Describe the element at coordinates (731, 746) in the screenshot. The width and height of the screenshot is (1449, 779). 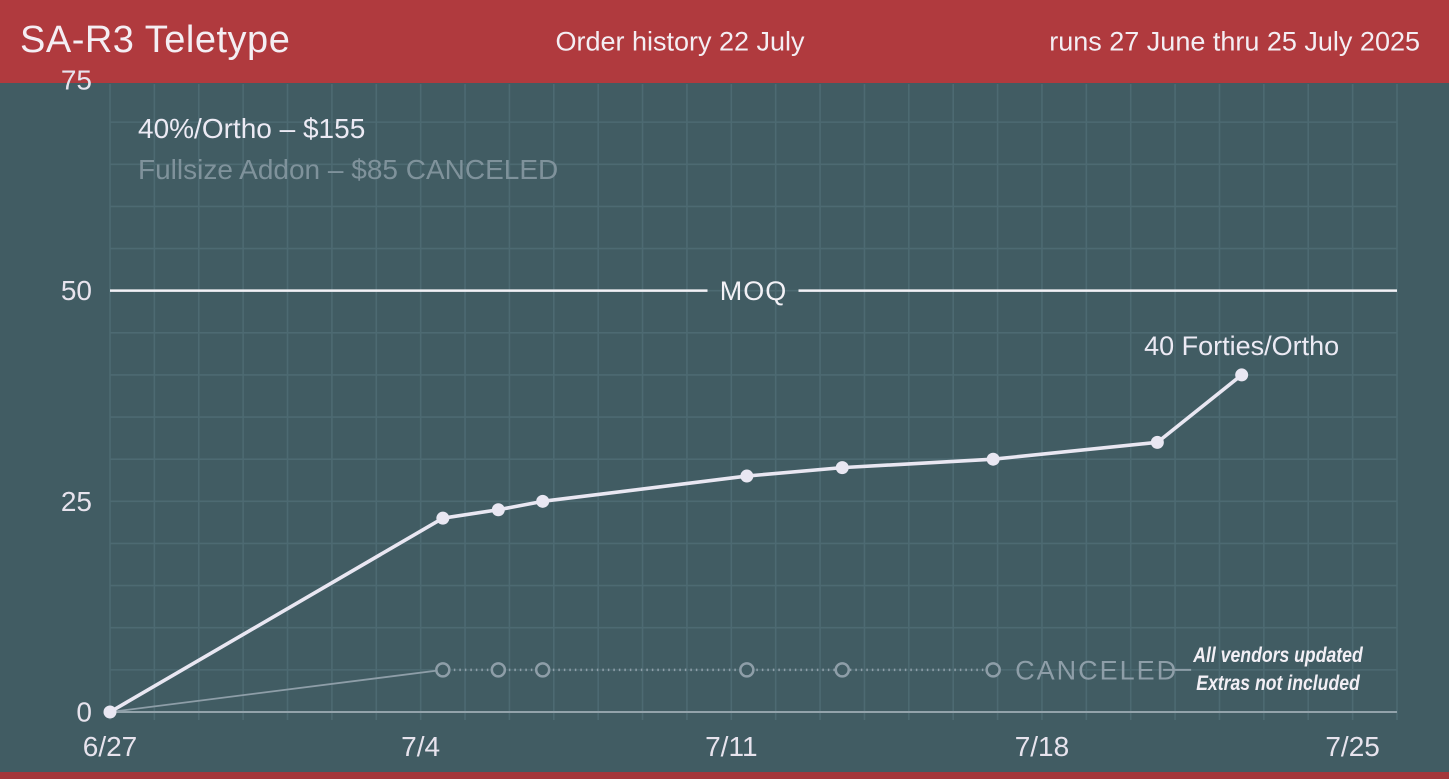
I see `x-axis-tick-label: 7/11` at that location.